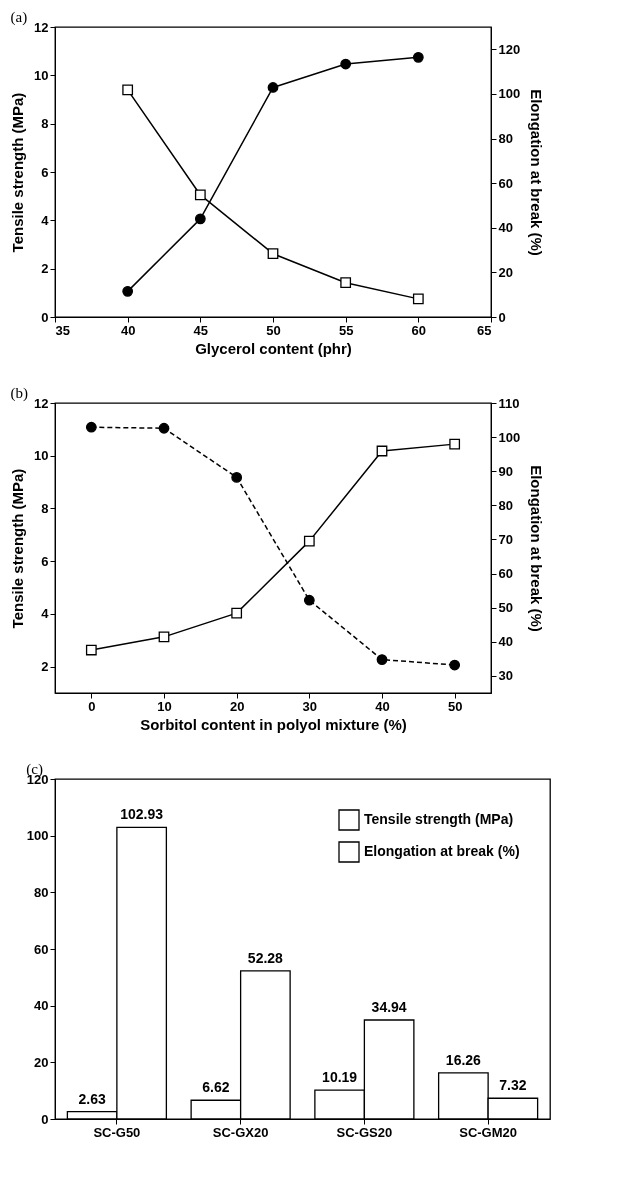 The image size is (622, 1201). I want to click on y2-tick-label: 90, so click(505, 471).